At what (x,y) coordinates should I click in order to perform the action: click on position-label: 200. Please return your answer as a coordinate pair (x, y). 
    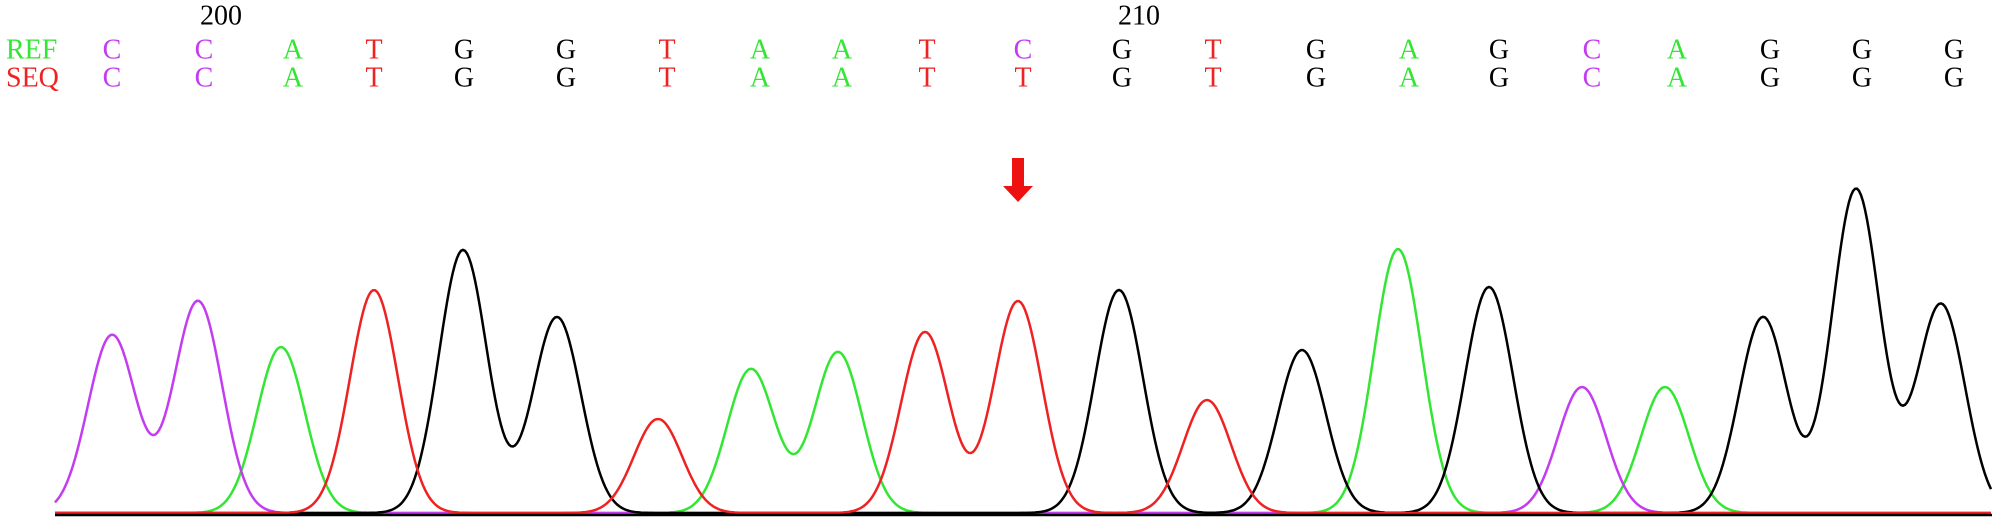
    Looking at the image, I should click on (221, 15).